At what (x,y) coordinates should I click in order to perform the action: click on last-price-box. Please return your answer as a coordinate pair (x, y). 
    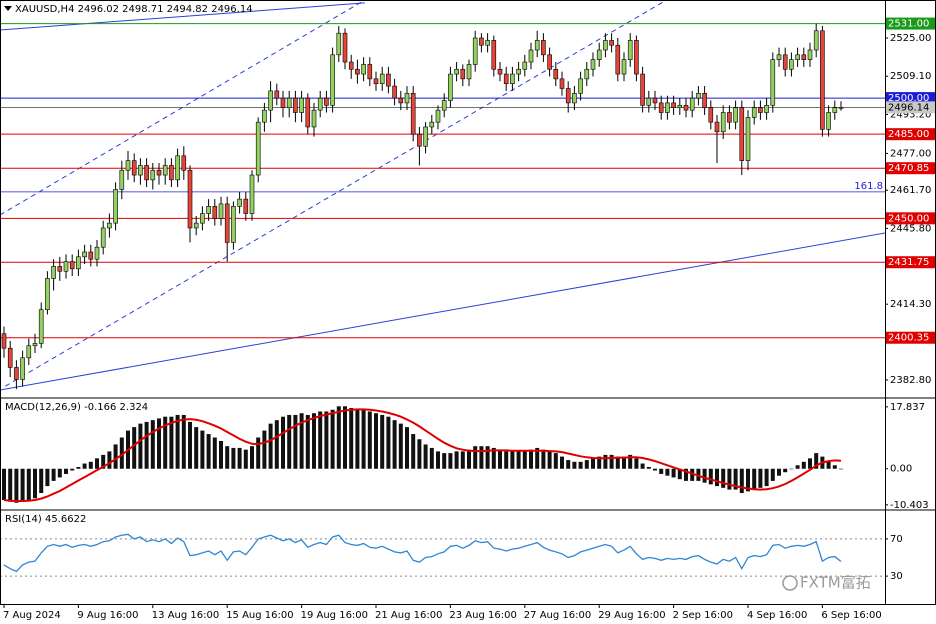
    Looking at the image, I should click on (910, 107).